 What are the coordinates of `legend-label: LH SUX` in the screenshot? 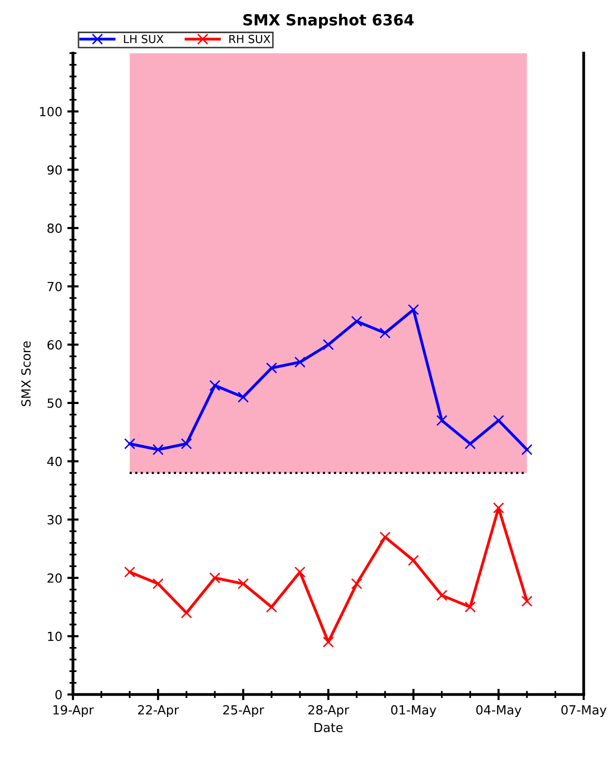 It's located at (144, 39).